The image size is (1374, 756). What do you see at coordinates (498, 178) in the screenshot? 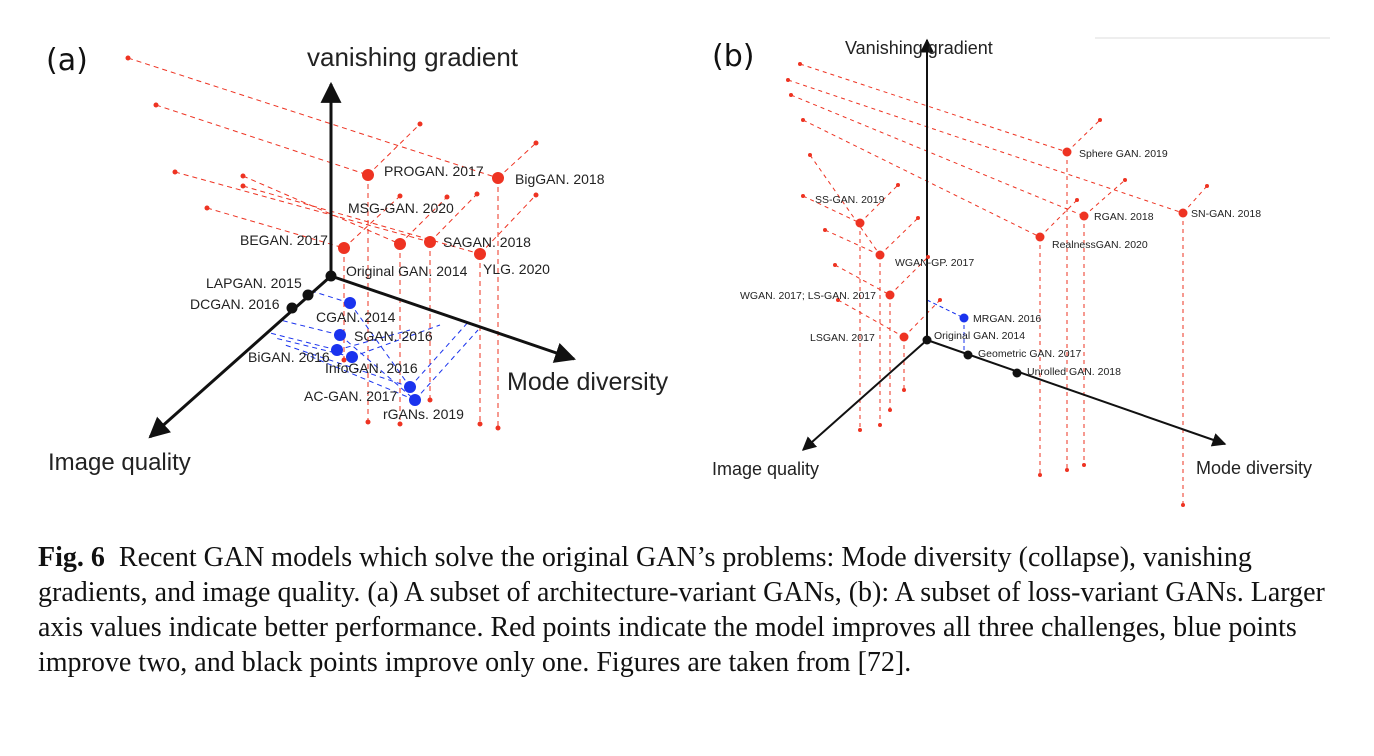
I see `point-biggan` at bounding box center [498, 178].